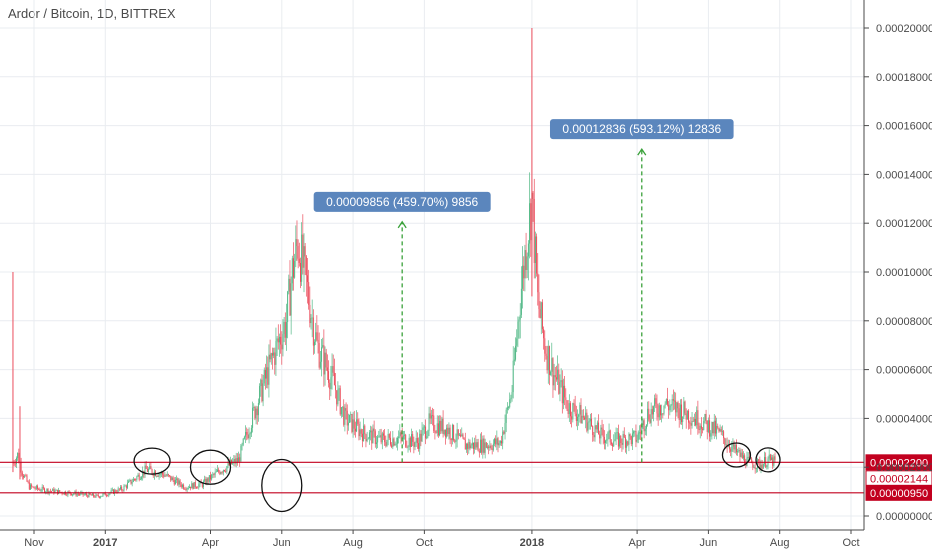 This screenshot has height=550, width=932. What do you see at coordinates (424, 543) in the screenshot?
I see `x-tick-label: Oct` at bounding box center [424, 543].